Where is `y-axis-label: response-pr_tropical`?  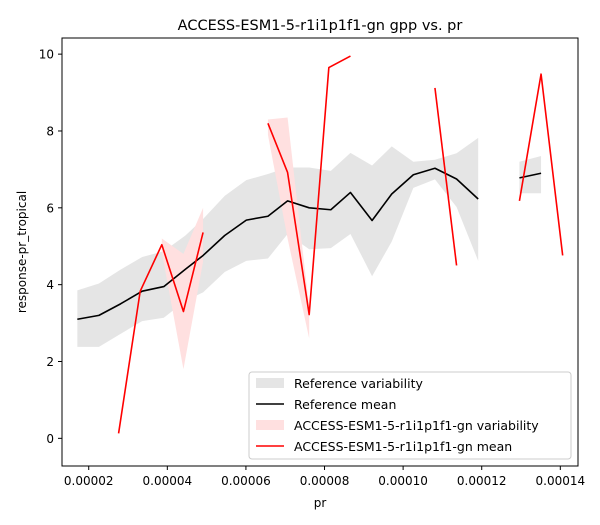 y-axis-label: response-pr_tropical is located at coordinates (22, 252).